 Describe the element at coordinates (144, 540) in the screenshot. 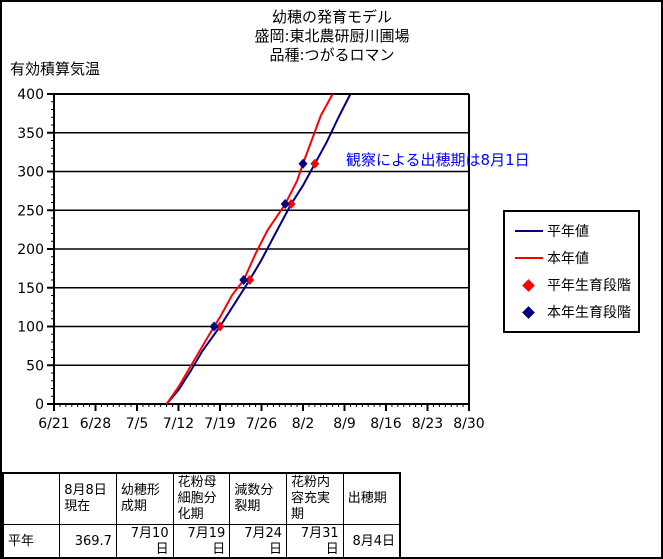

I see `cell: 7月10日` at that location.